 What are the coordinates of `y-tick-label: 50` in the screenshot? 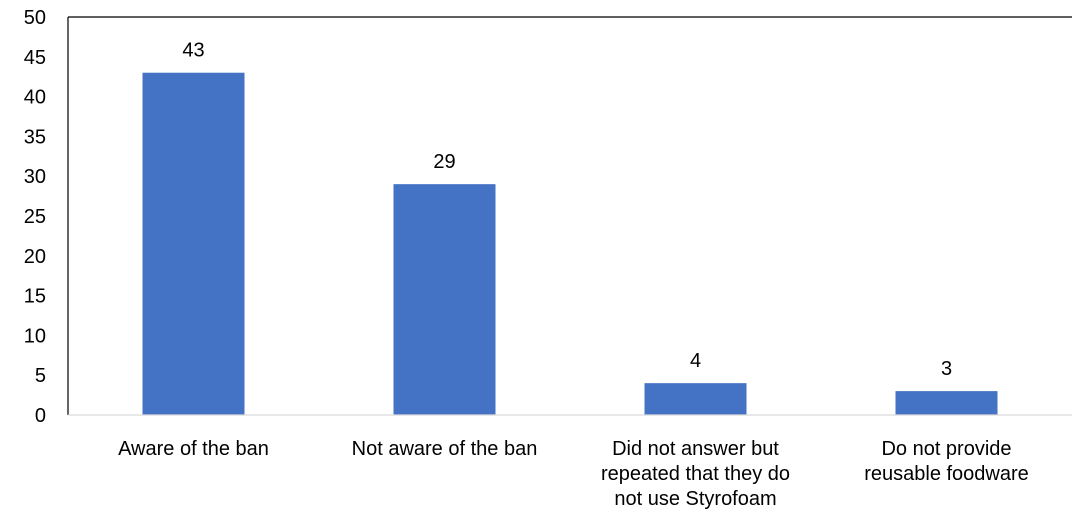 It's located at (35, 18).